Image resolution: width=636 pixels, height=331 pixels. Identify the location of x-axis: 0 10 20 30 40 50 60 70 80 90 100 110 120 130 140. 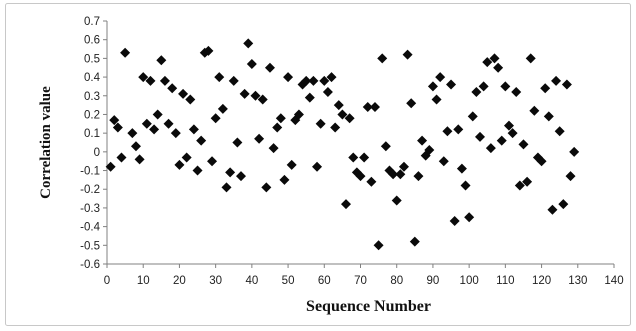
(364, 275).